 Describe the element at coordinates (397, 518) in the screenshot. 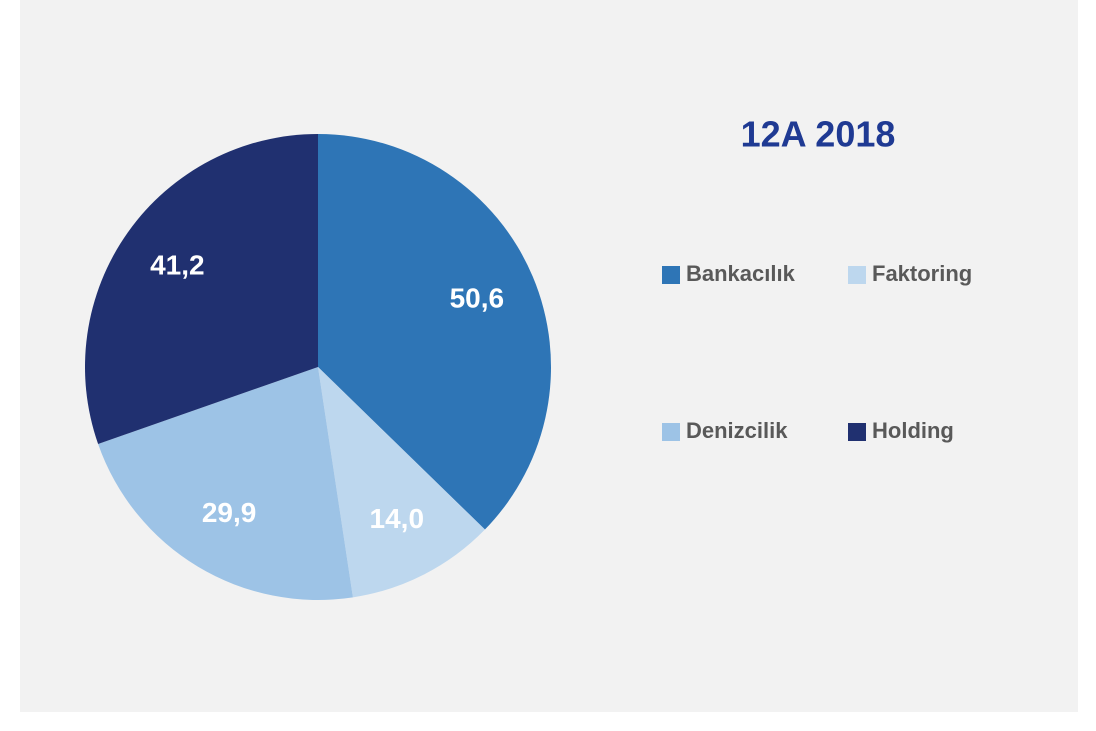

I see `data-label: 14,0` at that location.